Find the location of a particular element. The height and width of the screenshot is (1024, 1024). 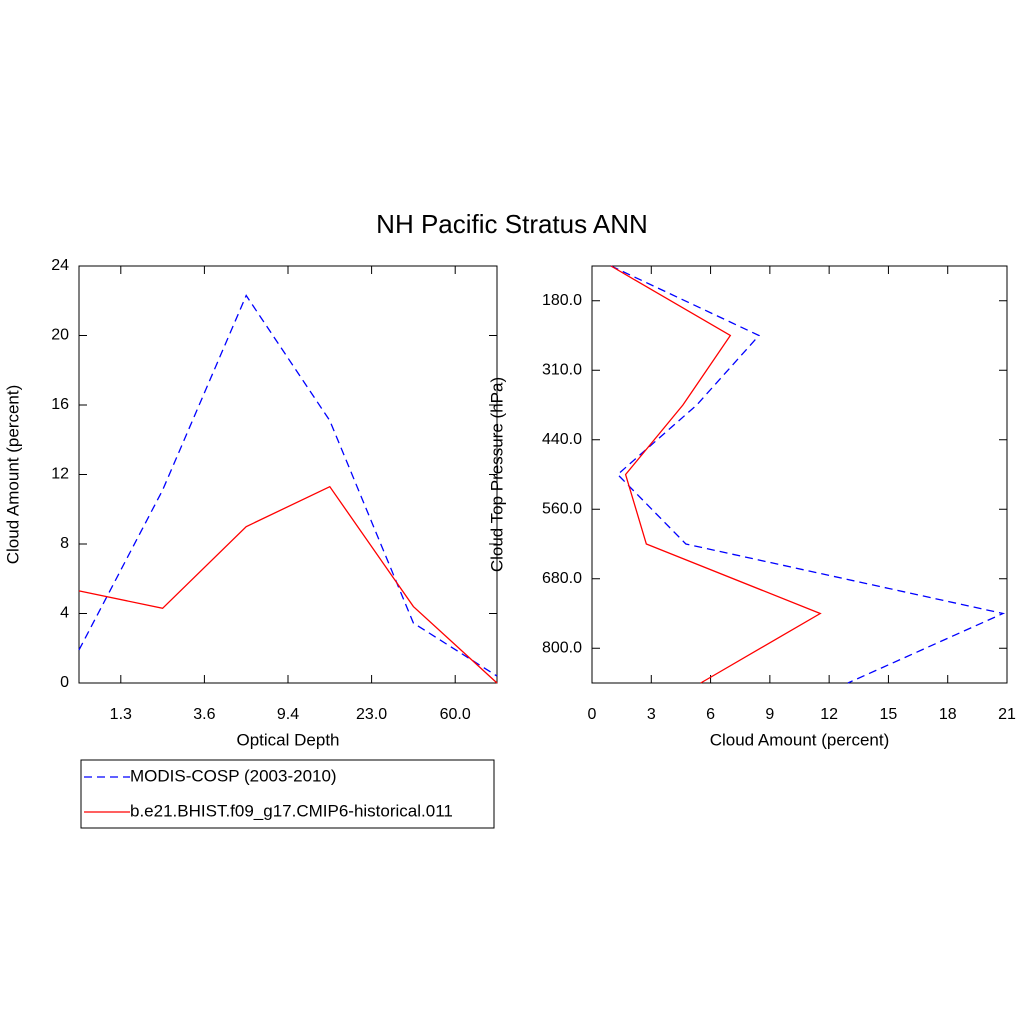

x-axis-label: Optical Depth is located at coordinates (288, 739).